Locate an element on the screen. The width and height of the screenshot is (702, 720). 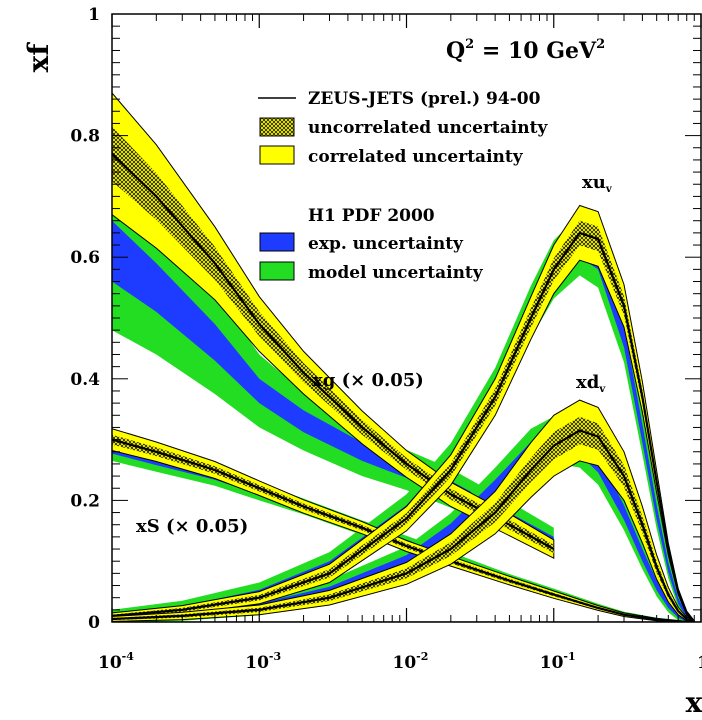
legend-zeus-title: ZEUS-JETS (prel.) 94-00 is located at coordinates (424, 99).